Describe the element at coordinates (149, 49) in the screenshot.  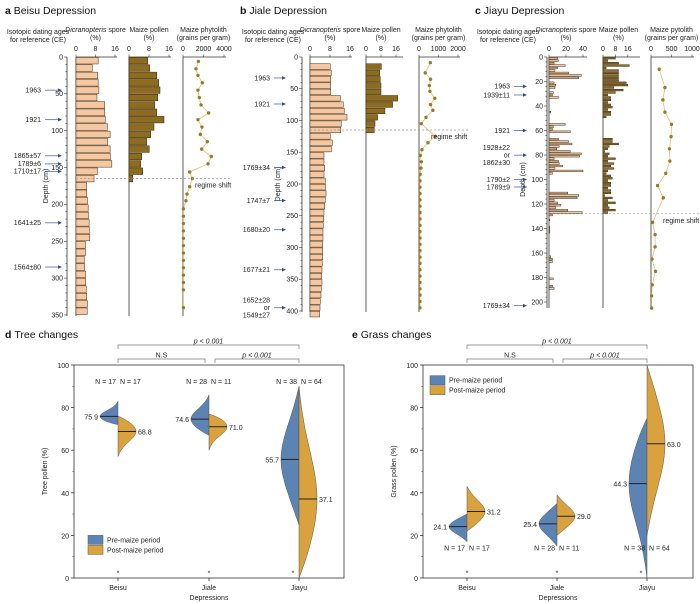
I see `column-tick-label: 8` at that location.